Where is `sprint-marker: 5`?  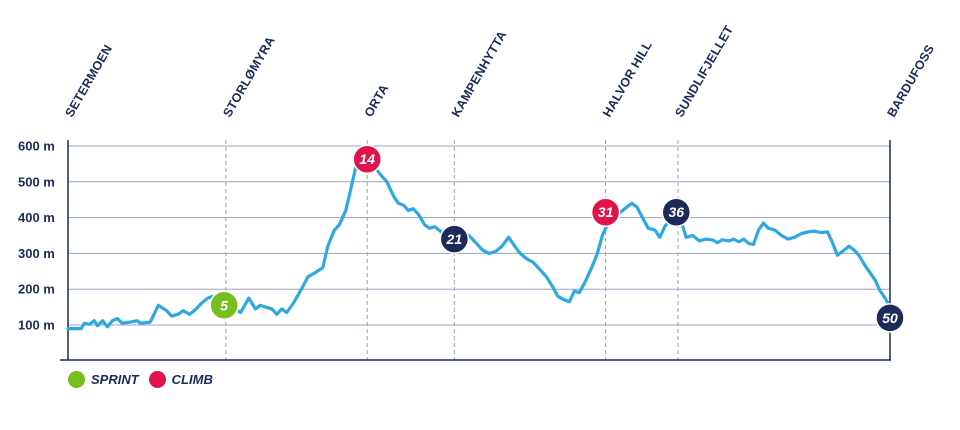
sprint-marker: 5 is located at coordinates (224, 305).